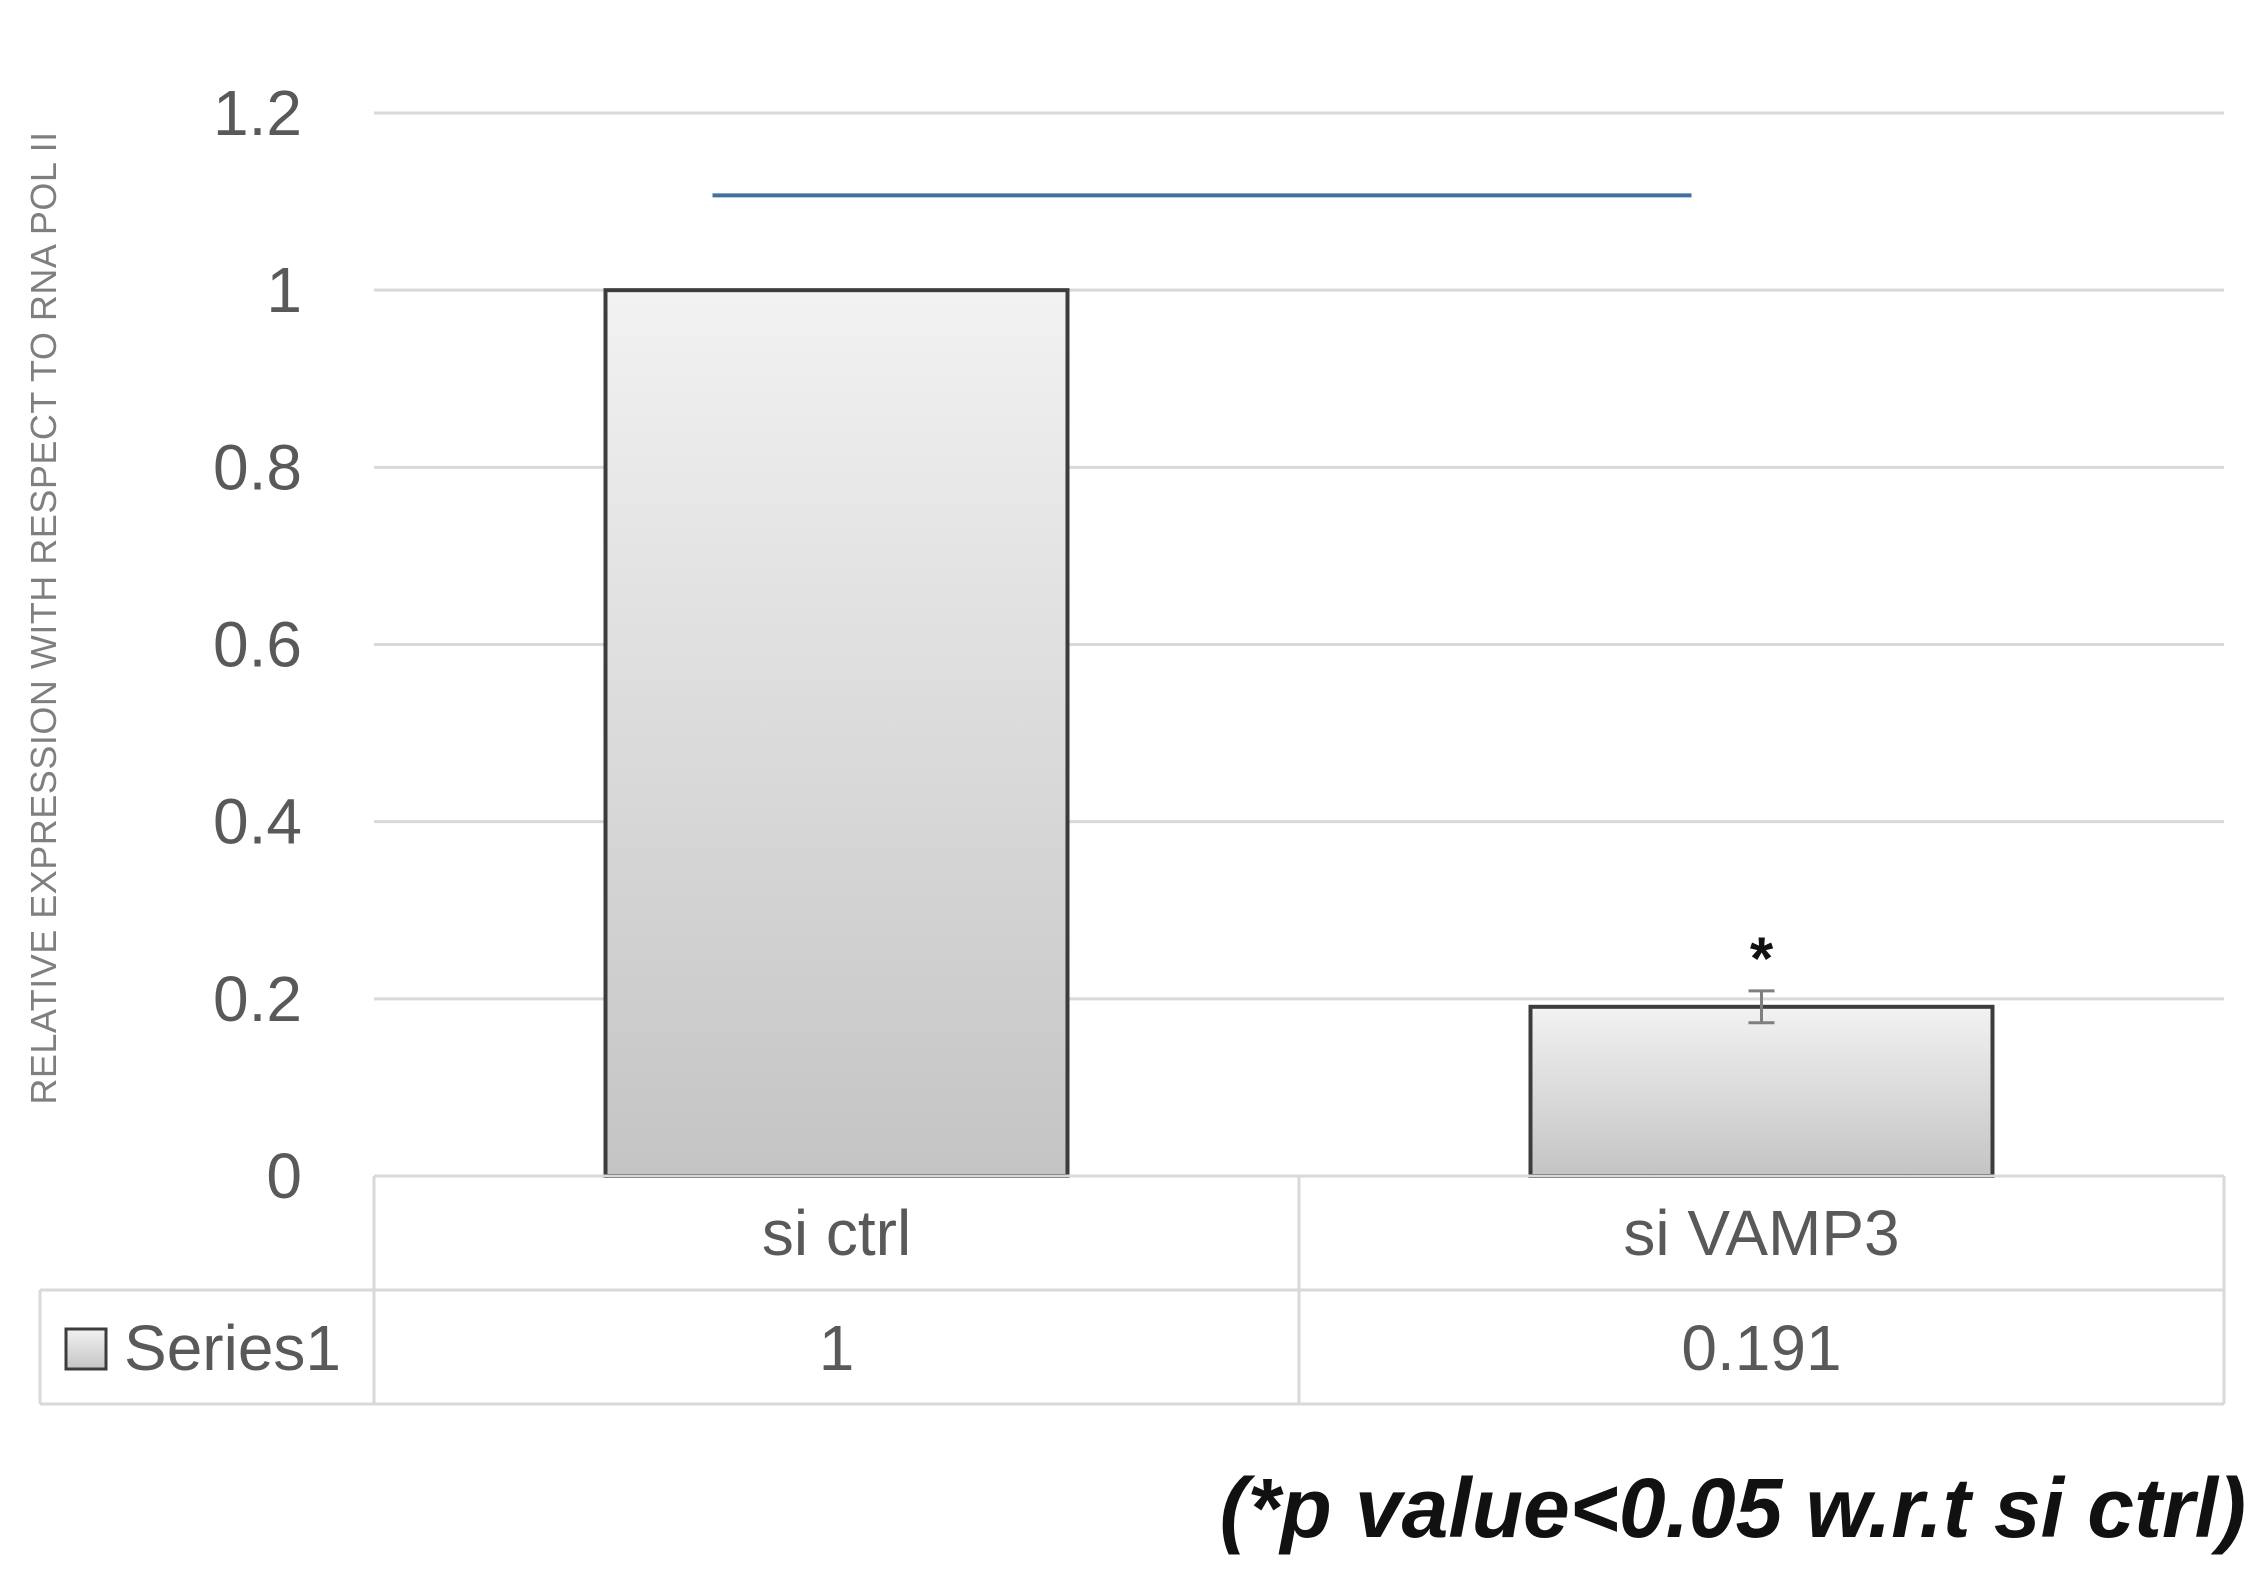  Describe the element at coordinates (257, 822) in the screenshot. I see `y-tick-label: 0.4` at that location.